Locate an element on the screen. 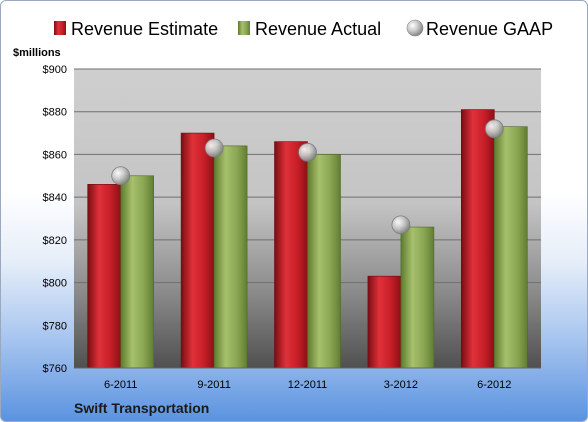 The image size is (588, 422). y-tick-label: $900 is located at coordinates (55, 70).